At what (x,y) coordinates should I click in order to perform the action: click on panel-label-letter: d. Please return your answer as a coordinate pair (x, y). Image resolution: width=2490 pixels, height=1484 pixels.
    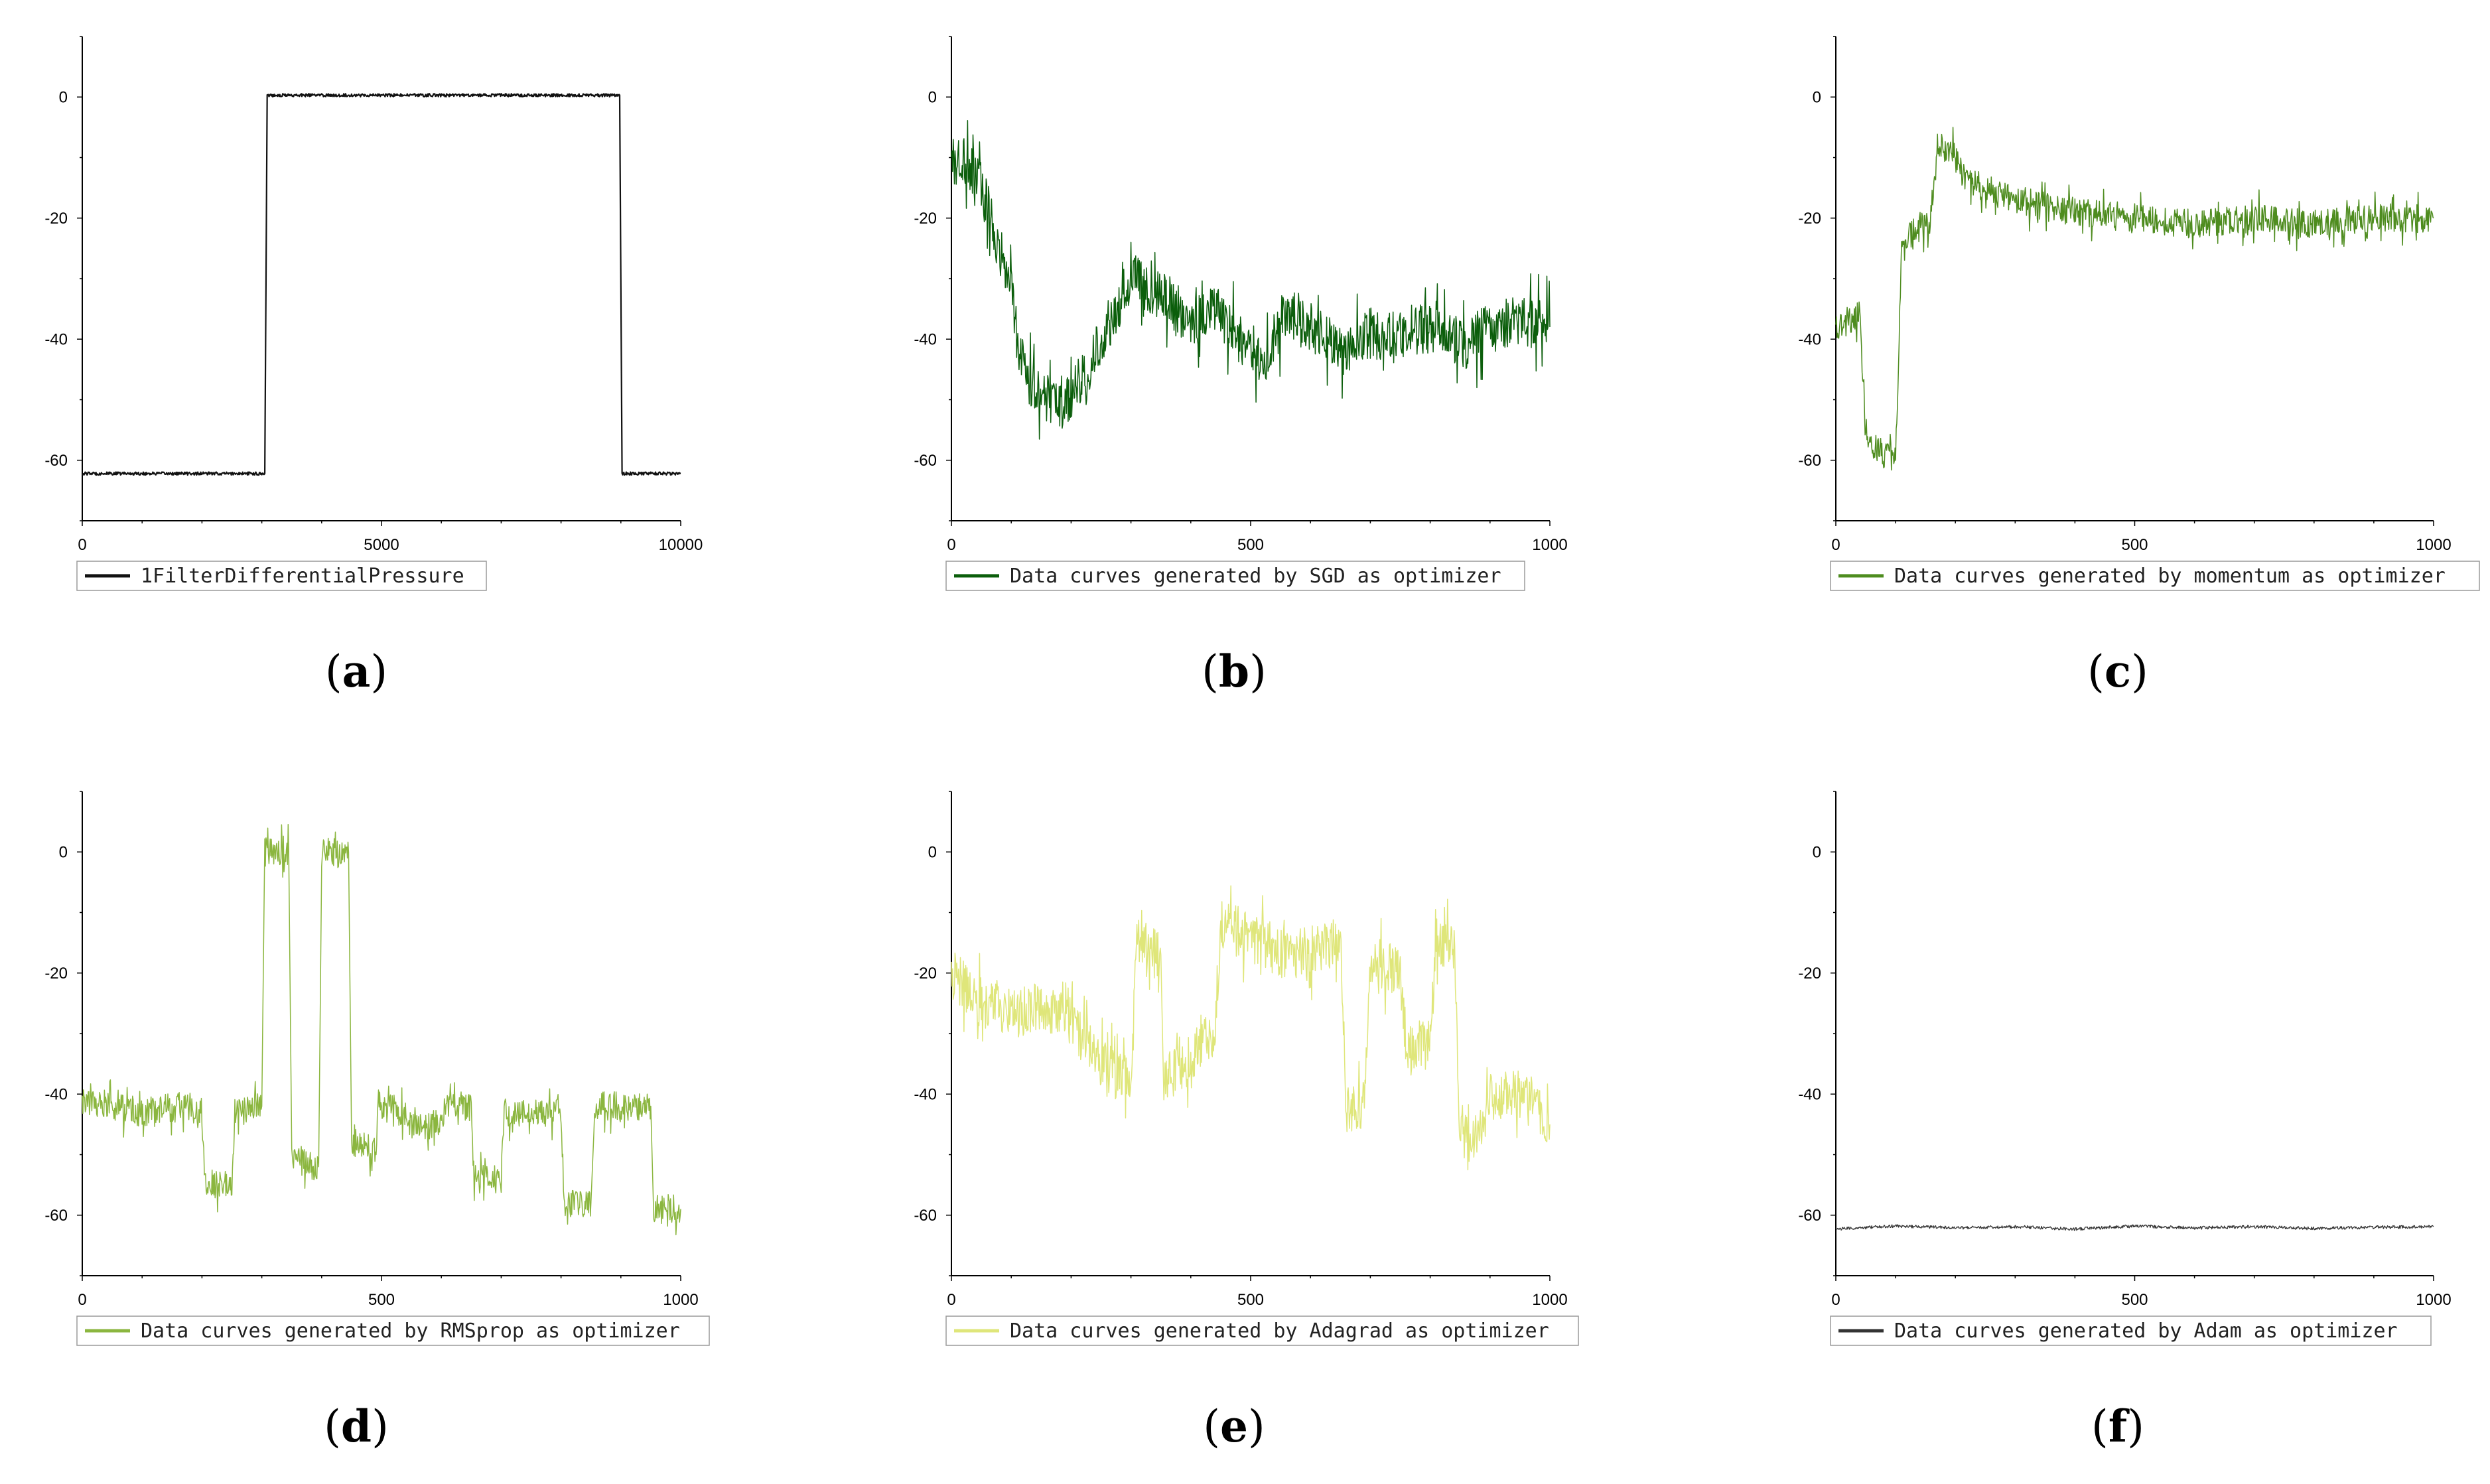
    Looking at the image, I should click on (356, 1426).